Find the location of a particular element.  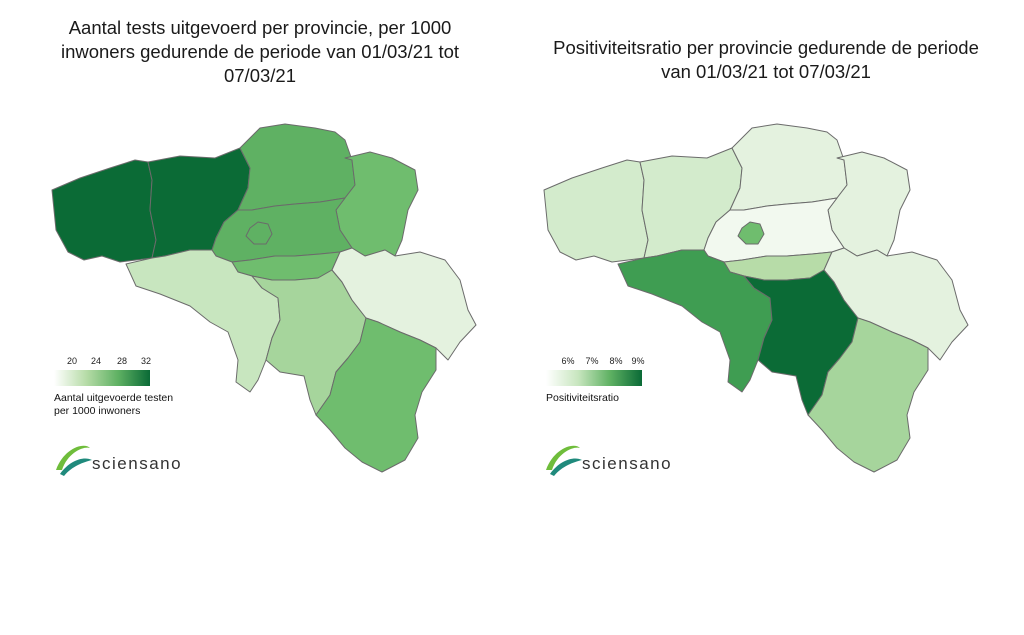

legend-tick: 6% is located at coordinates (568, 361).